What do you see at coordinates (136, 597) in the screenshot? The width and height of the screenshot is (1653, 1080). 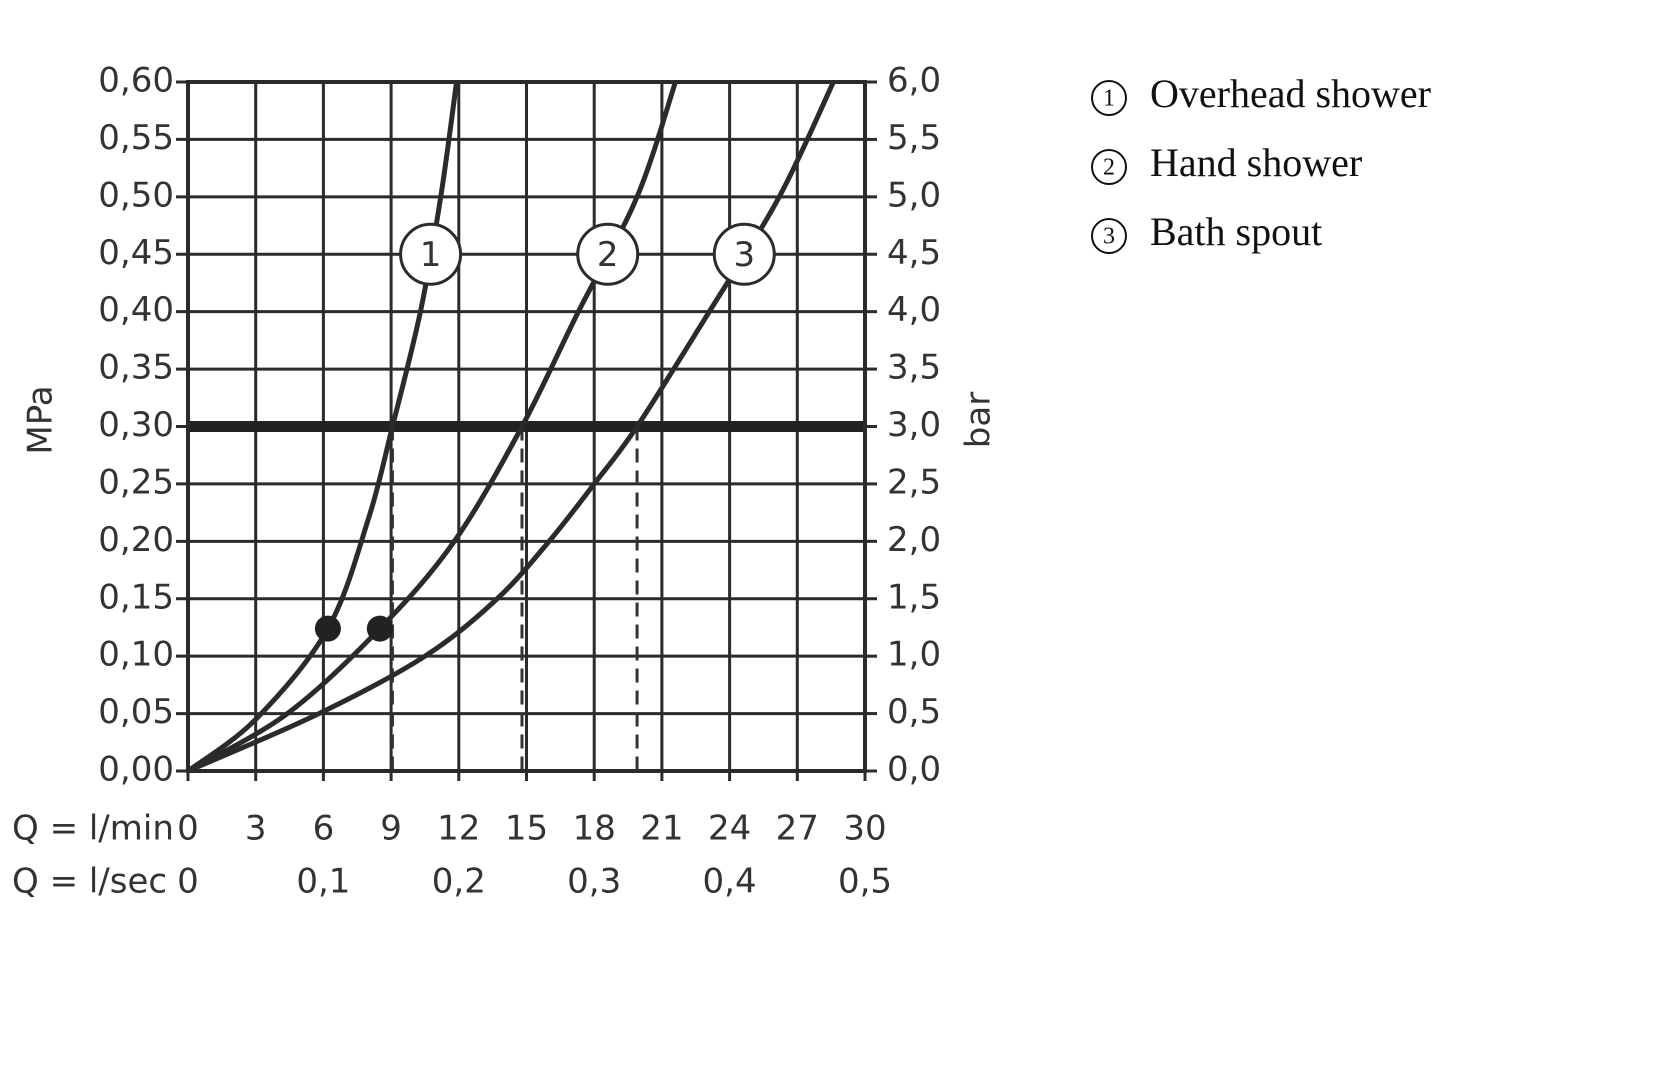 I see `y-tick-label: 0,15` at bounding box center [136, 597].